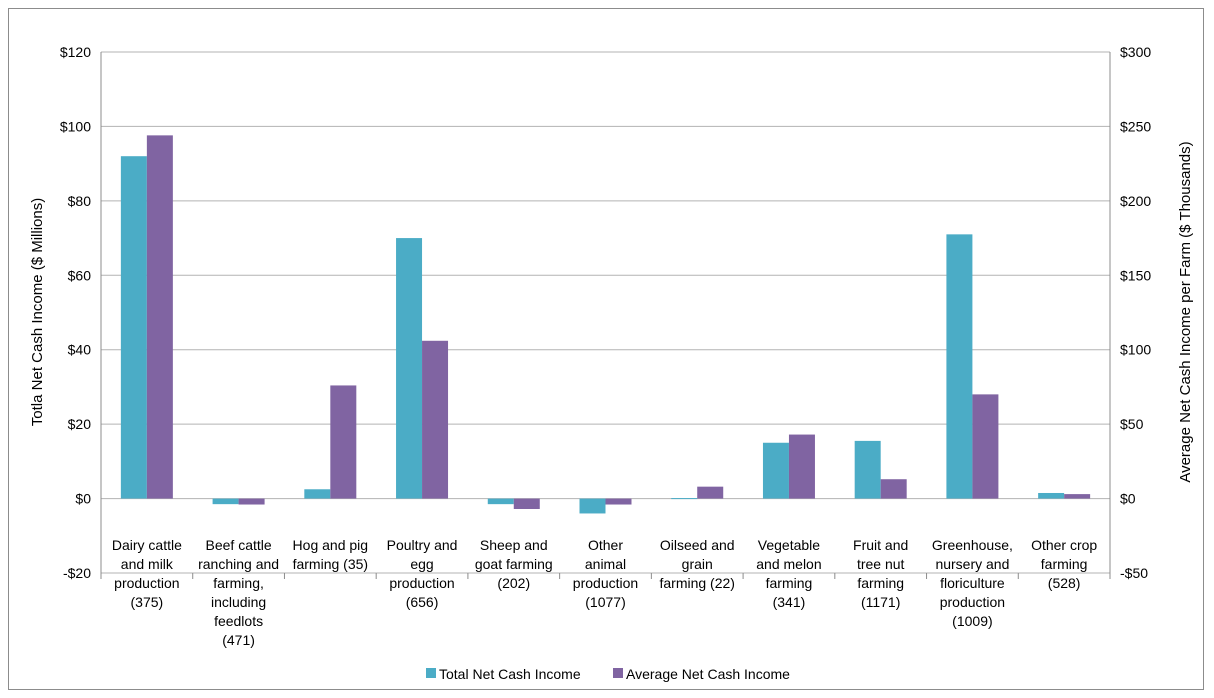  I want to click on right-tick-label: $250, so click(1135, 126).